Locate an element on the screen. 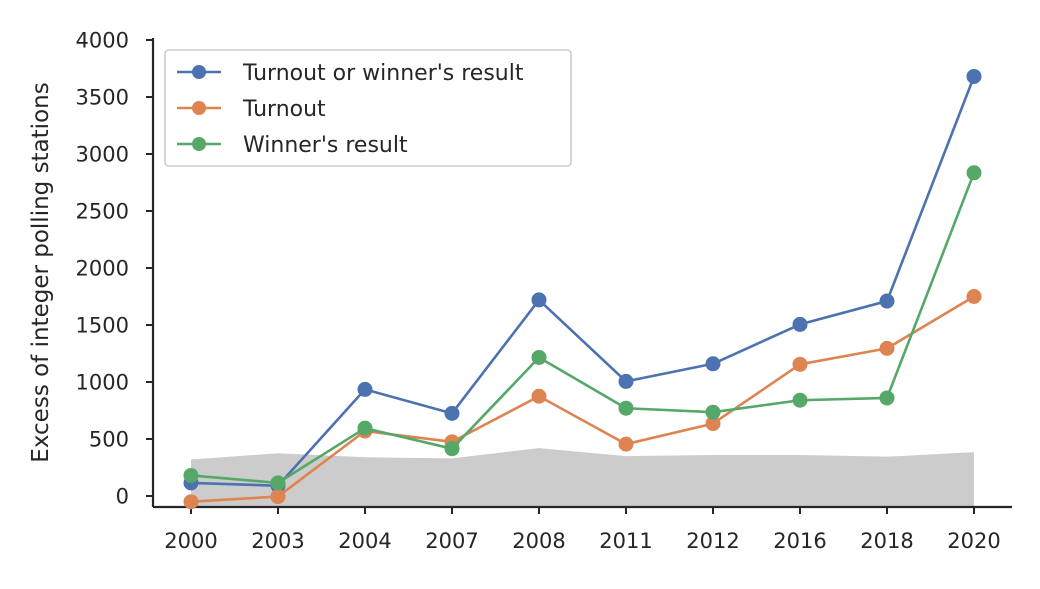 The width and height of the screenshot is (1040, 589). x-tick-label: 2003 is located at coordinates (277, 541).